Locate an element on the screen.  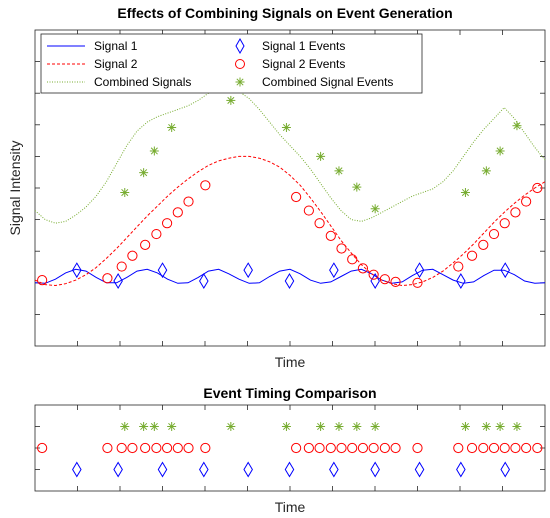
timing-chart-title: Event Timing Comparison is located at coordinates (289, 393).